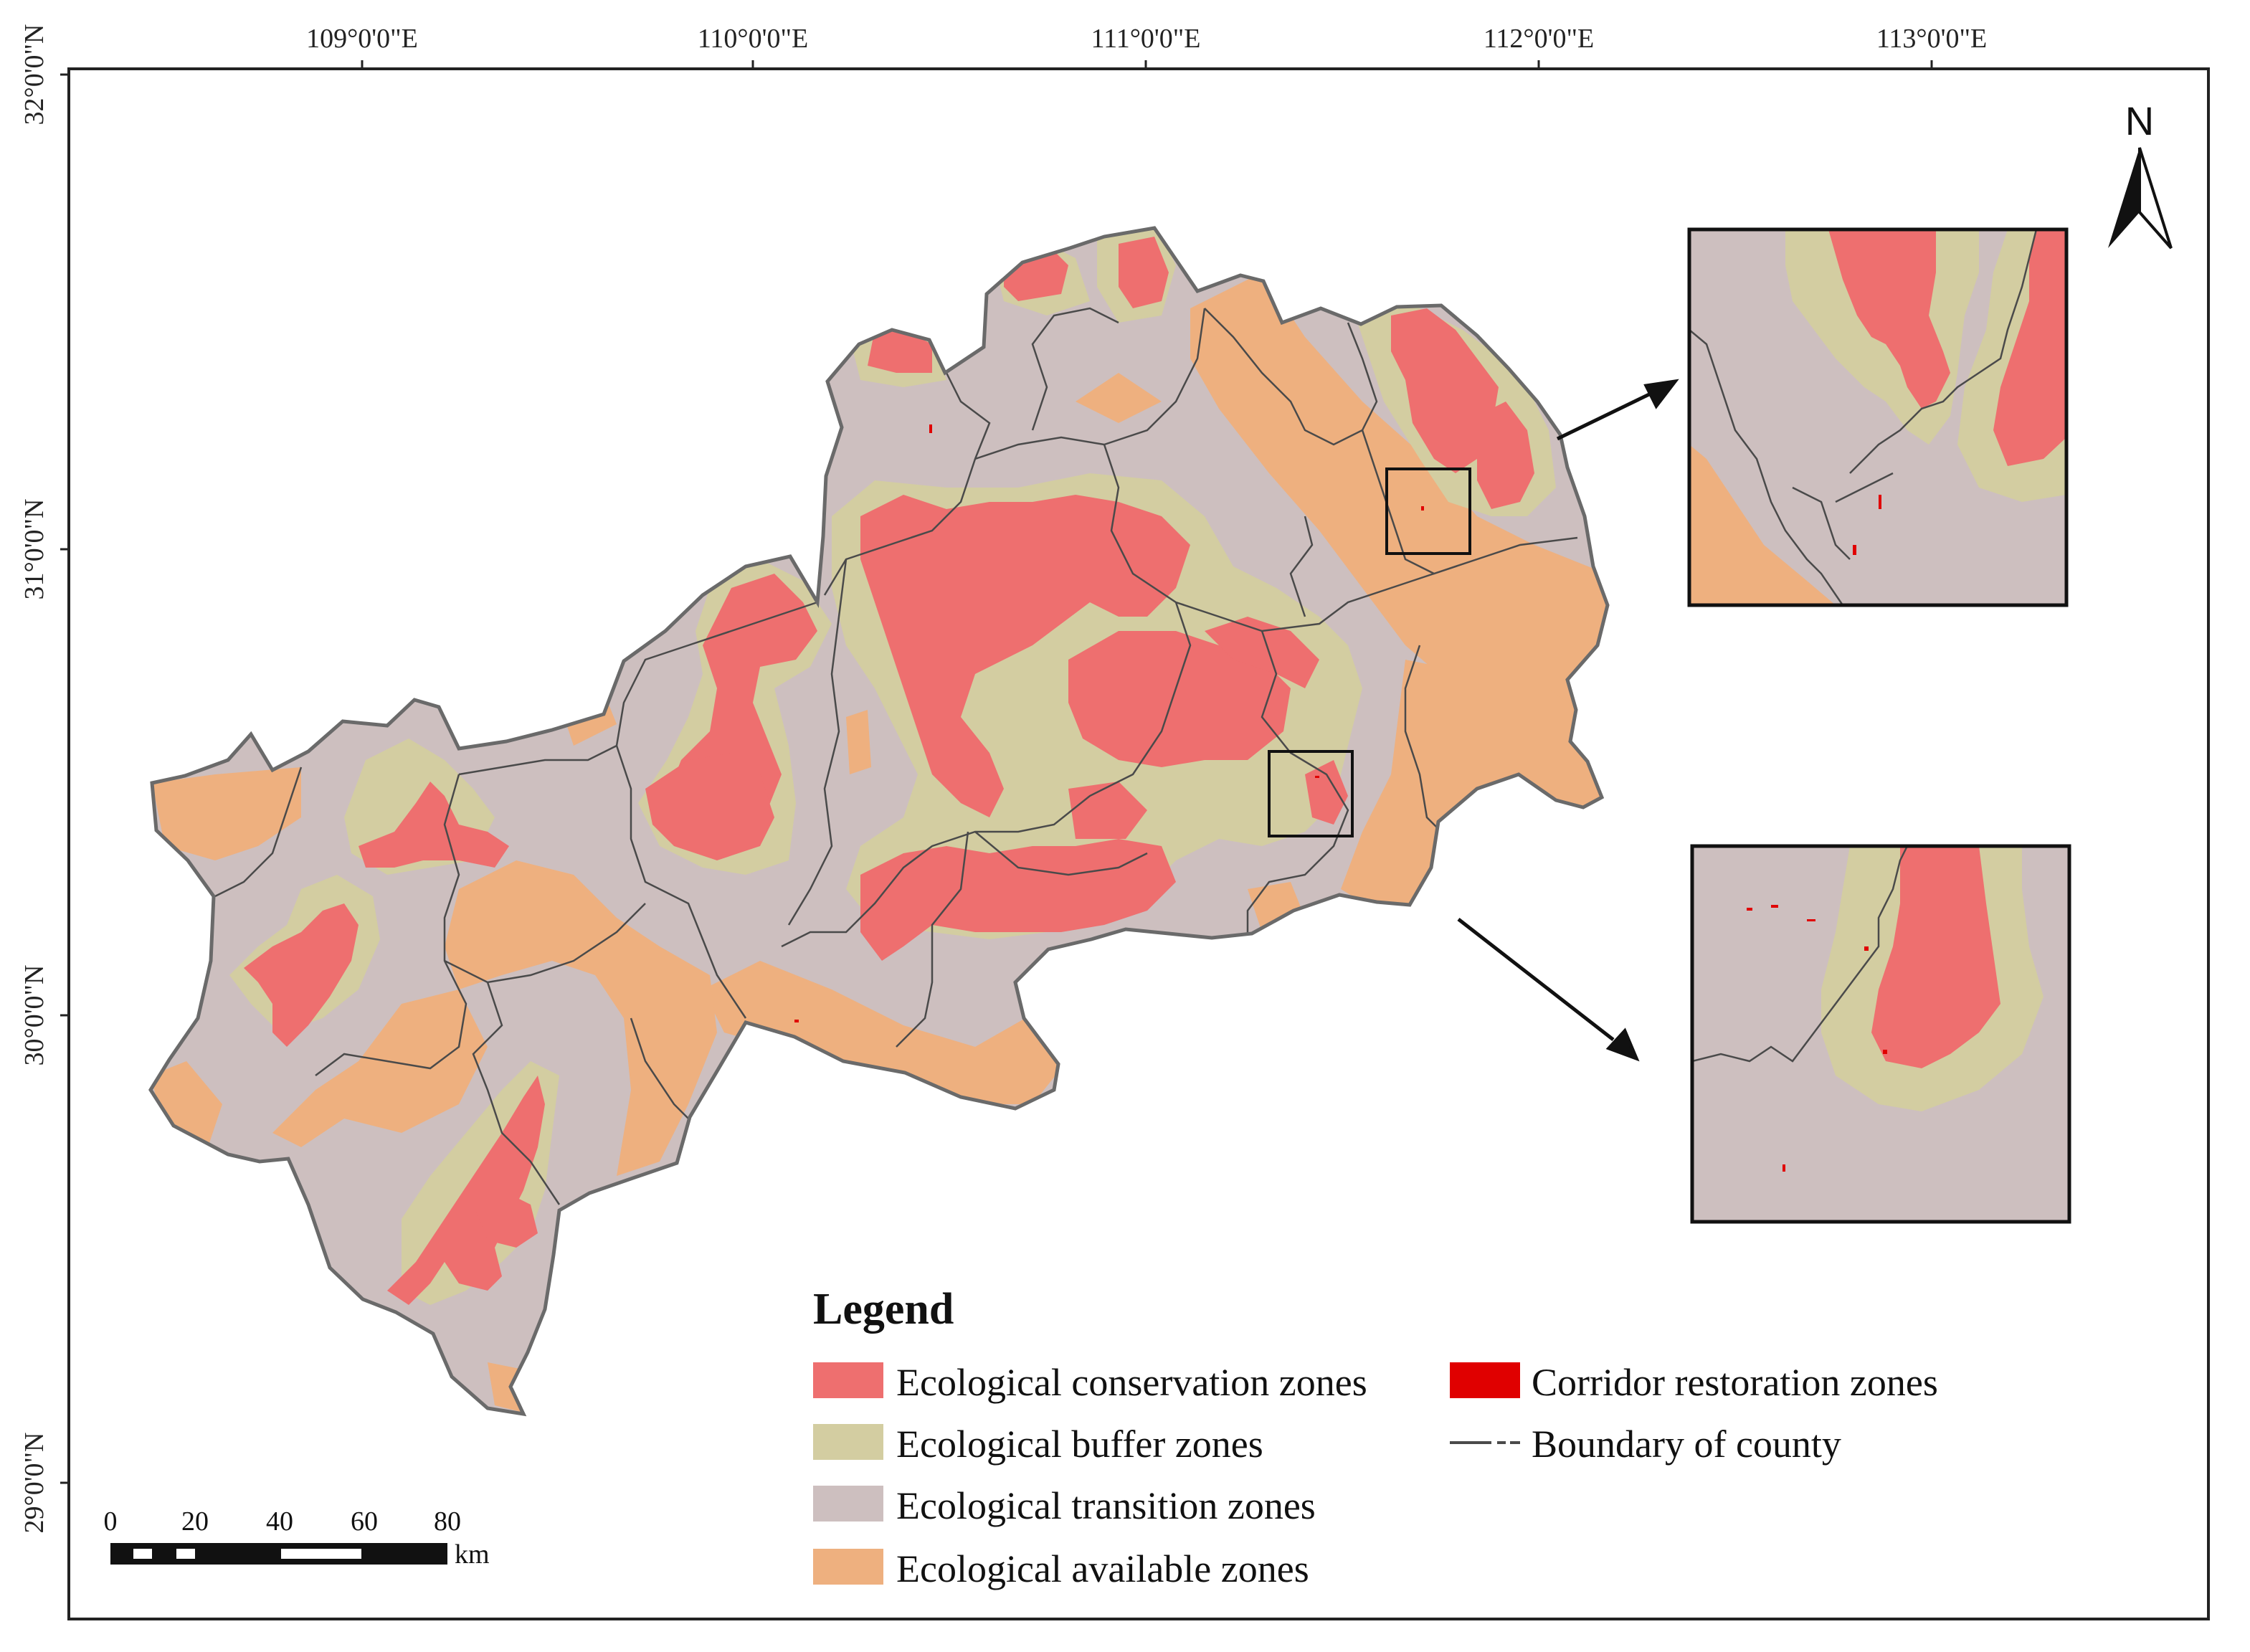 The width and height of the screenshot is (2250, 1652). What do you see at coordinates (1109, 723) in the screenshot?
I see `corridor-zones` at bounding box center [1109, 723].